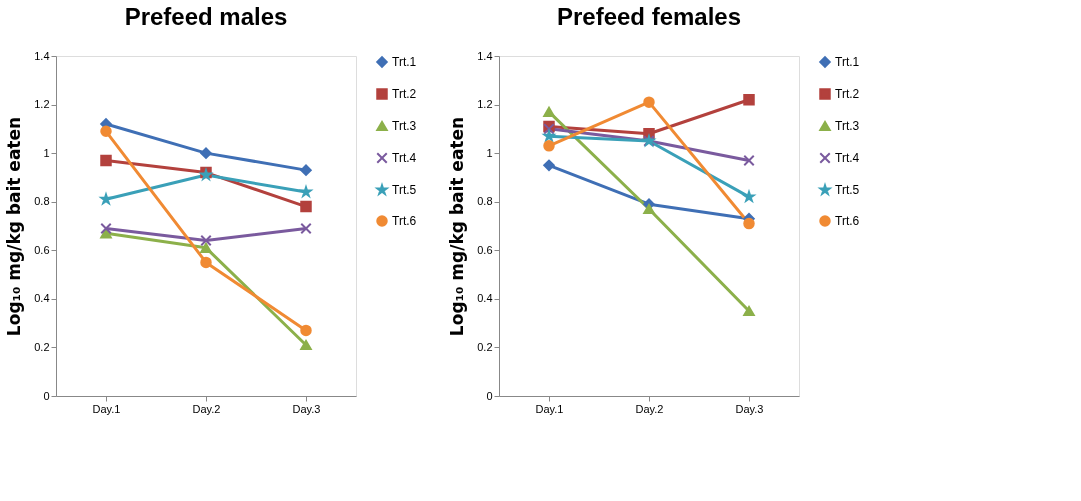  What do you see at coordinates (649, 16) in the screenshot?
I see `chart-title: Prefeed females` at bounding box center [649, 16].